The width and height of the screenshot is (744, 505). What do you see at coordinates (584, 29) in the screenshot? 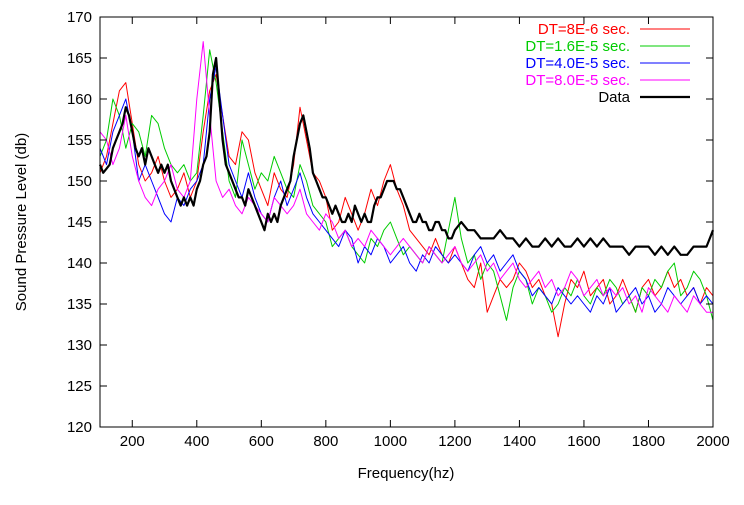
I see `legend-label-0: DT=8E-6 sec.` at bounding box center [584, 29].